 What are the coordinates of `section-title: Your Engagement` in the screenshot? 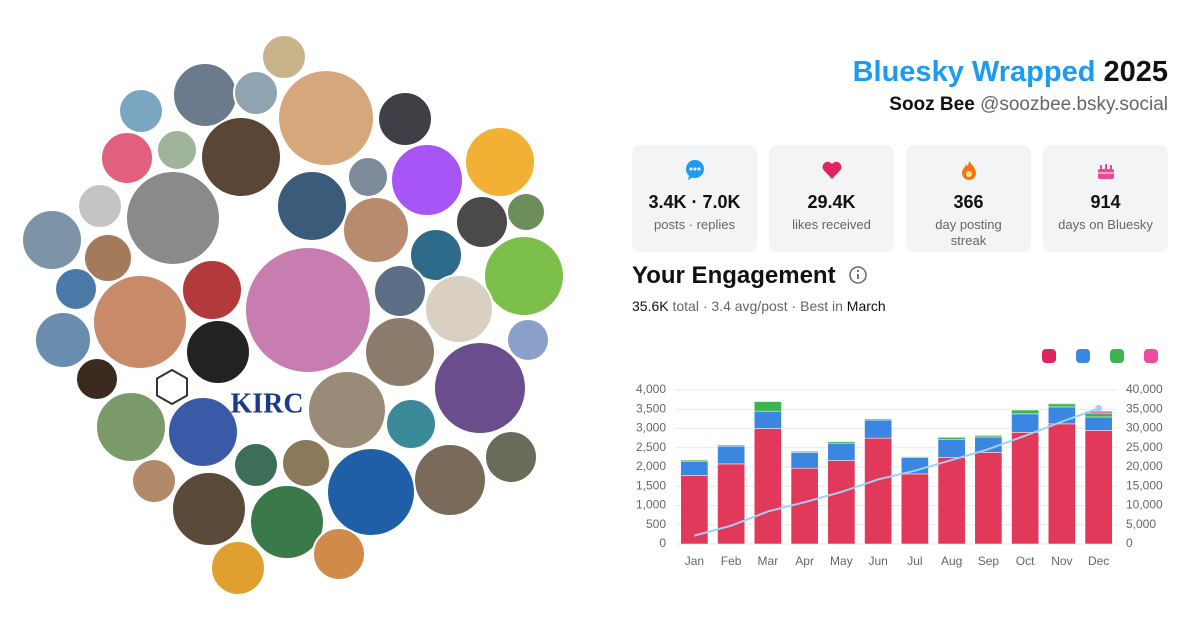 It's located at (750, 276).